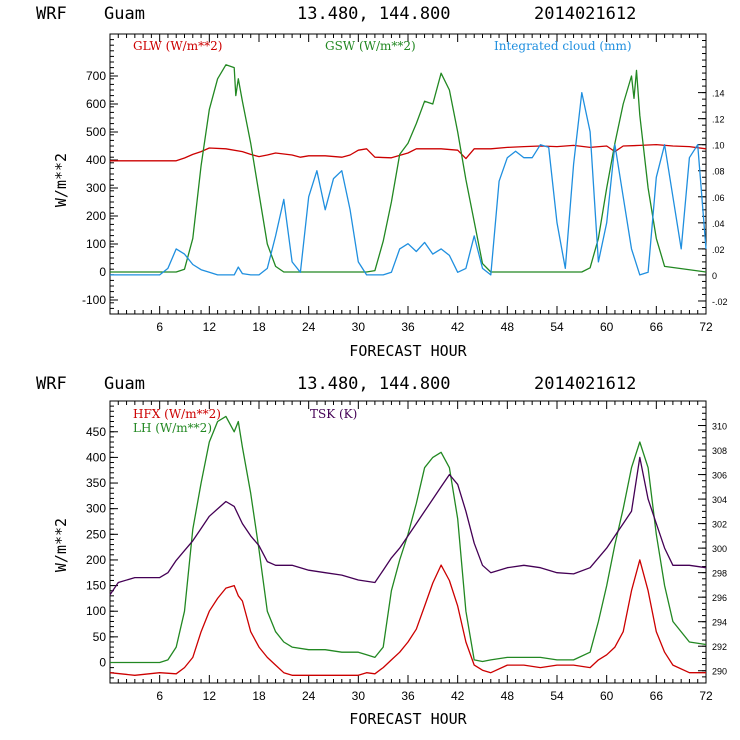  What do you see at coordinates (657, 696) in the screenshot?
I see `chart2-x-tick-label: 66` at bounding box center [657, 696].